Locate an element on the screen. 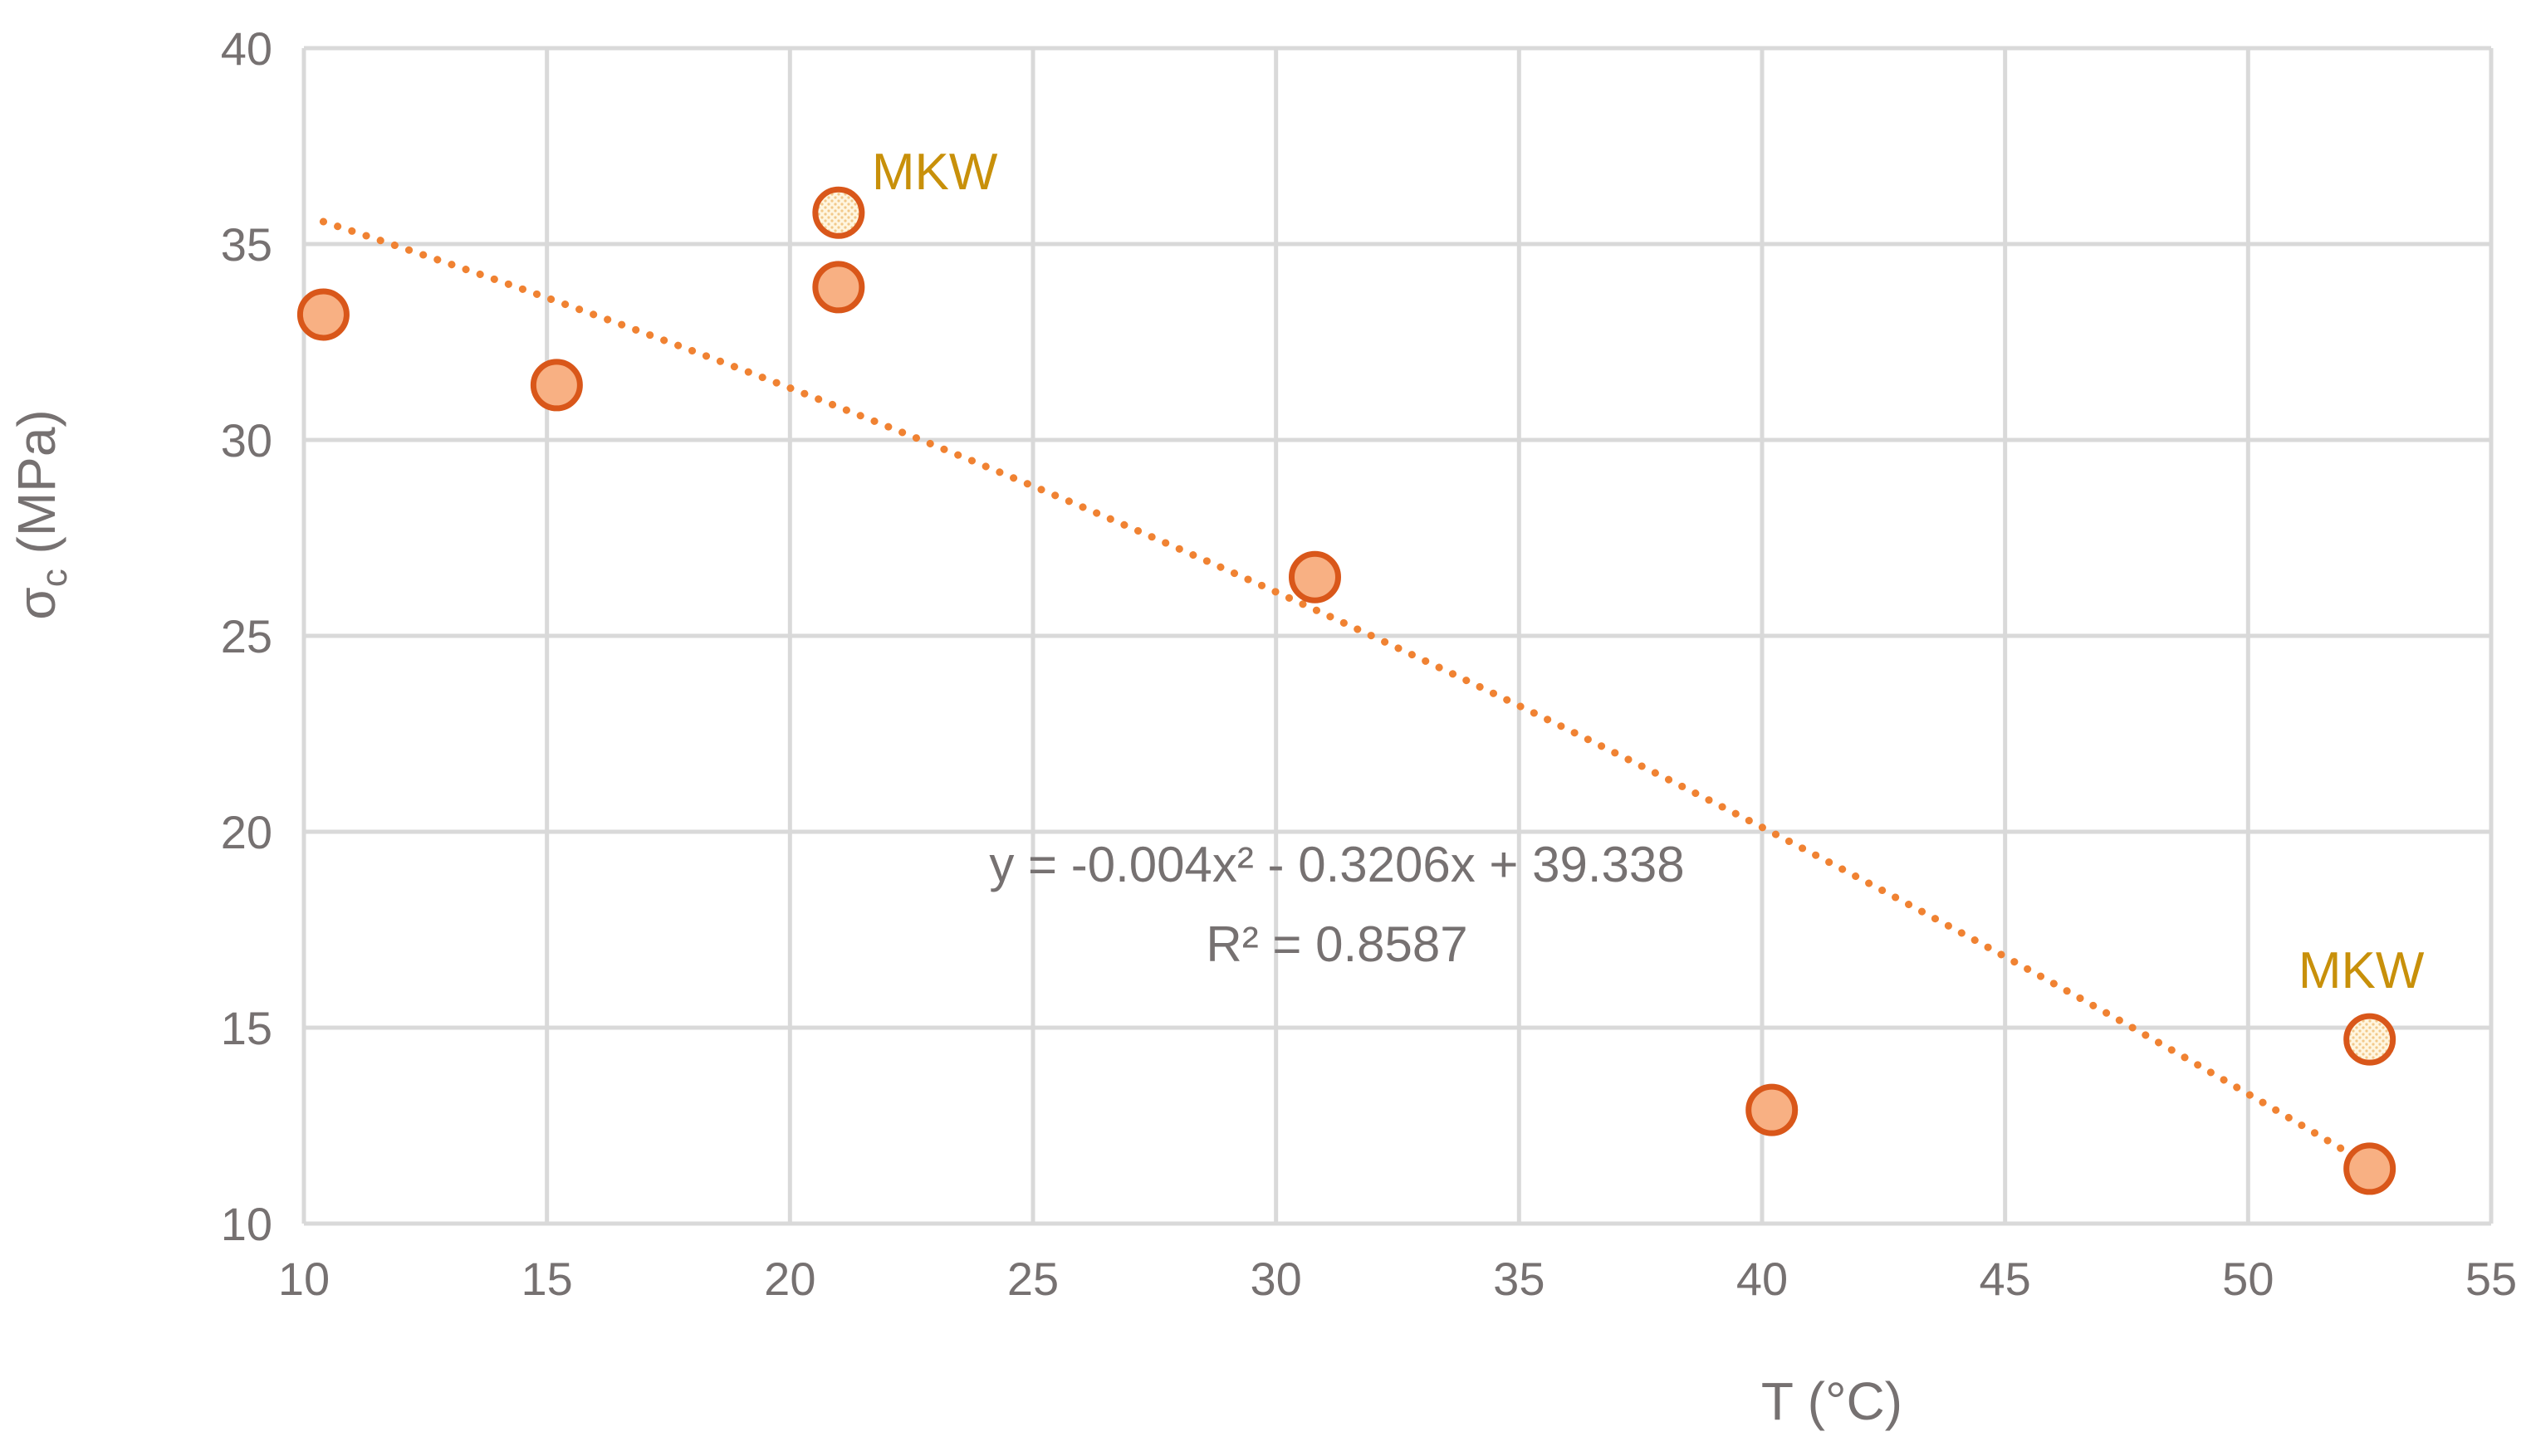 The width and height of the screenshot is (2531, 1456). y-axis-title: σc (MPa) is located at coordinates (41, 514).